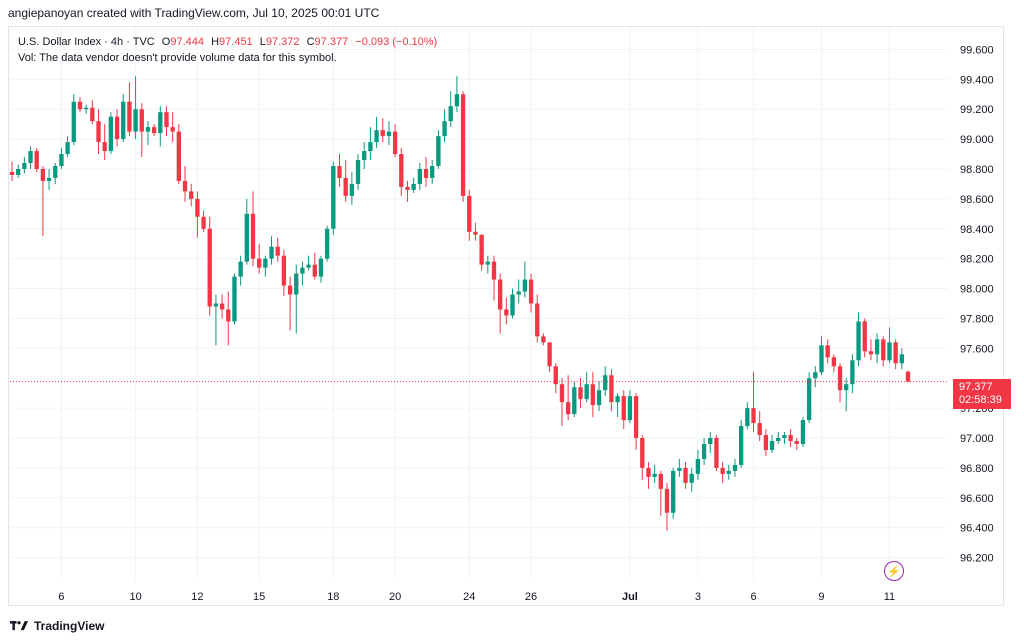  What do you see at coordinates (57, 626) in the screenshot?
I see `footer-brand: TradingView` at bounding box center [57, 626].